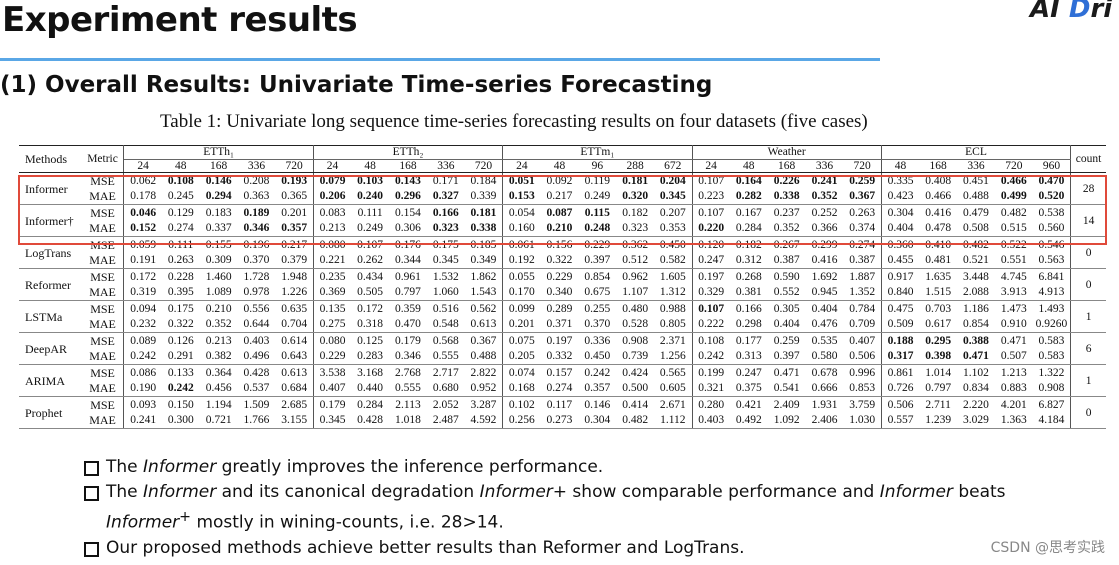 The width and height of the screenshot is (1119, 565). I want to click on value-cell: 0.164, so click(748, 180).